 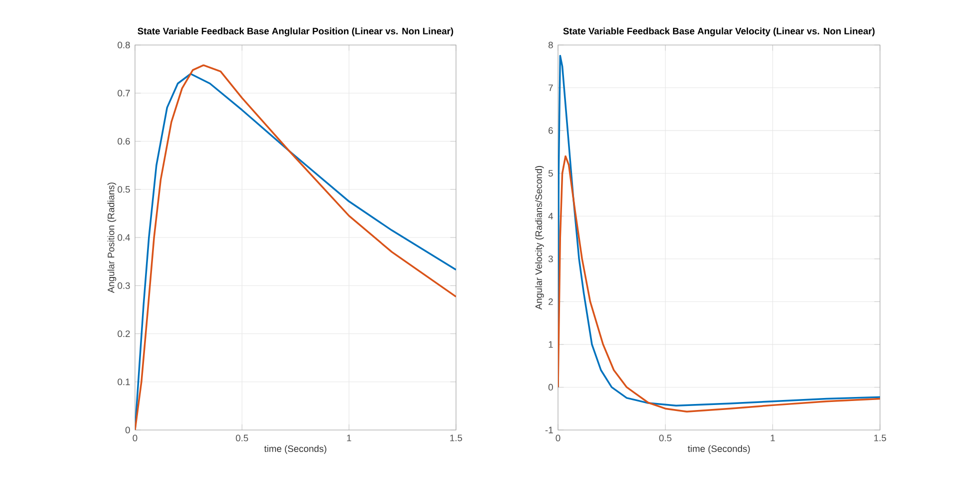 What do you see at coordinates (124, 45) in the screenshot?
I see `y-tick-label: 0.8` at bounding box center [124, 45].